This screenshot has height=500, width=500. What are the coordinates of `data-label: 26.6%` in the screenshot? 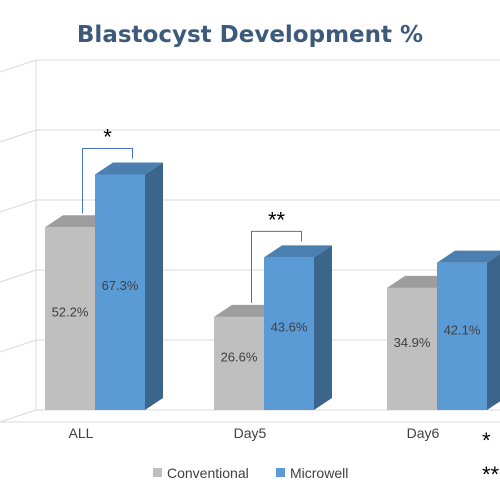 It's located at (239, 356).